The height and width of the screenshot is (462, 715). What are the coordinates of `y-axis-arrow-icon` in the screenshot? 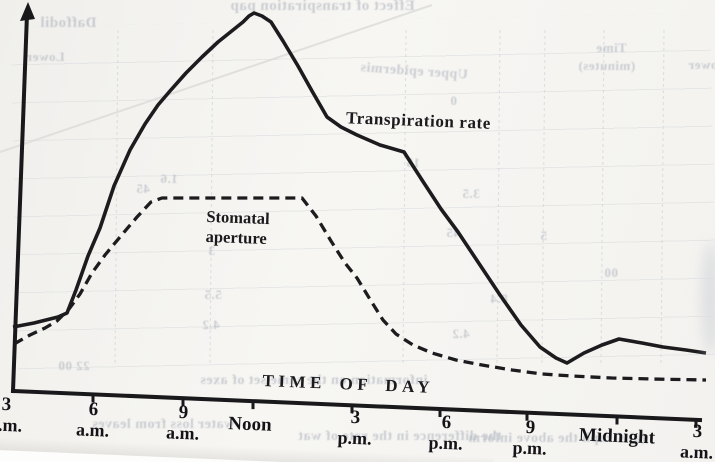 It's located at (27, 11).